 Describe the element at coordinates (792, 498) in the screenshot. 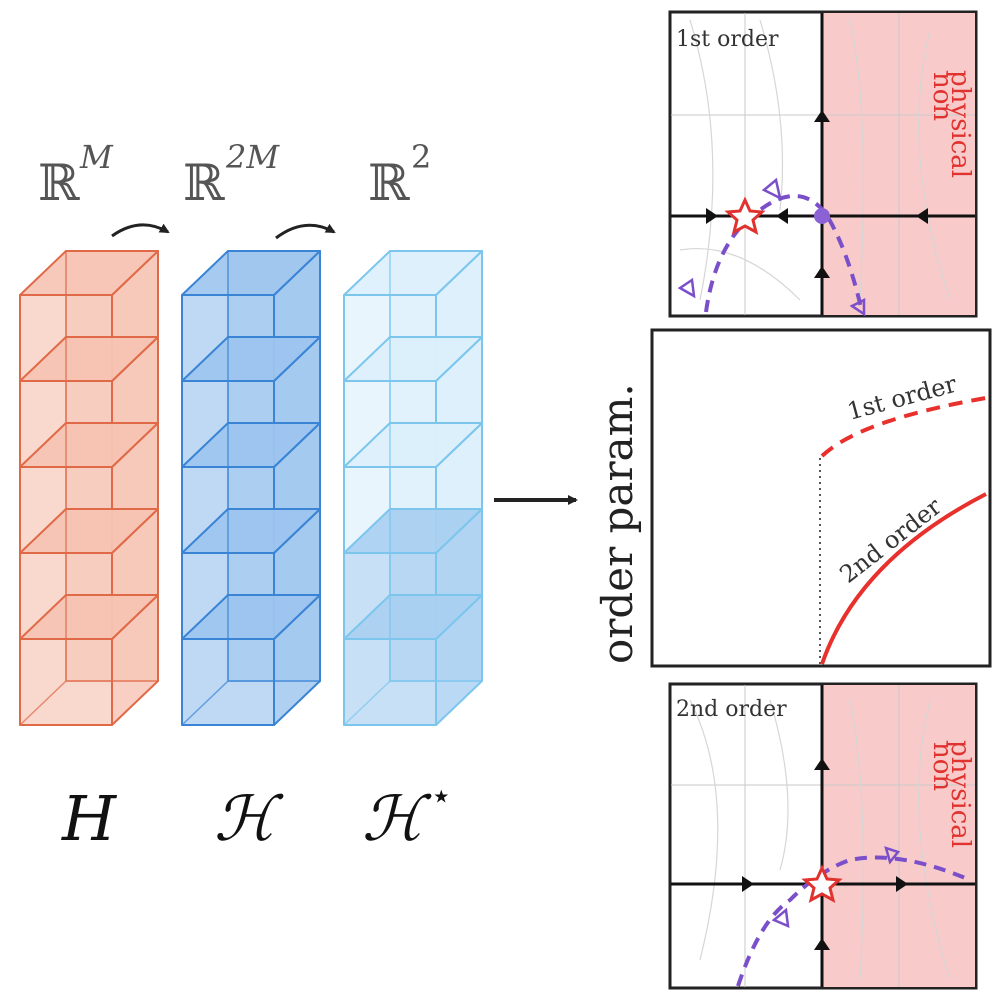

I see `order-param-plot: order param. 1st order 2nd order` at that location.